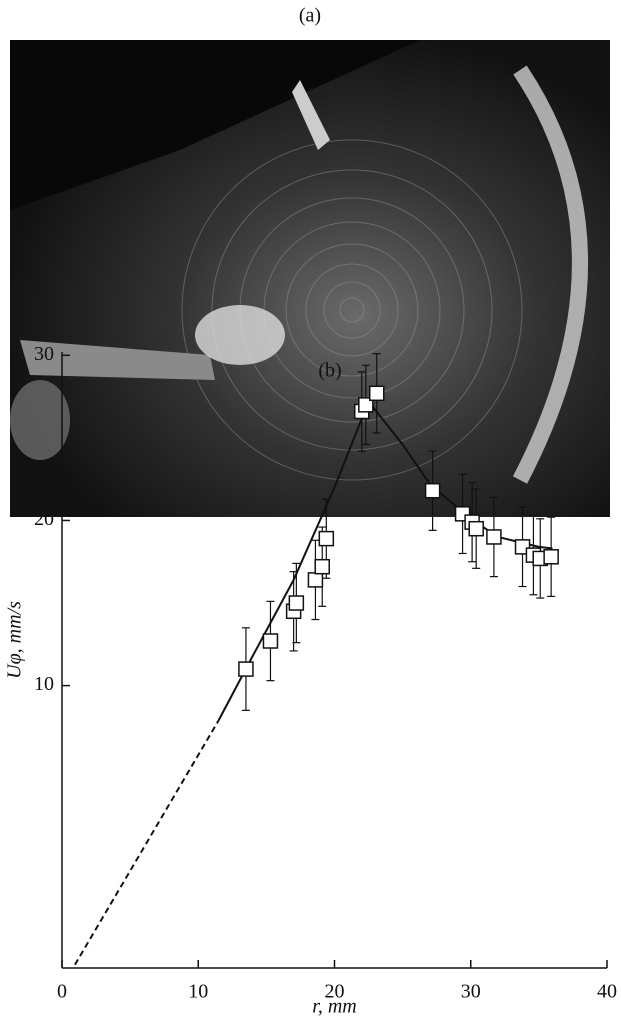 This screenshot has width=621, height=1025. I want to click on panel-label: (b), so click(329, 371).